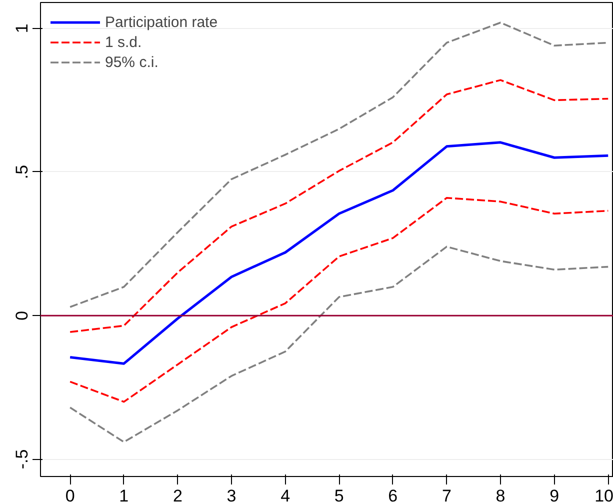  I want to click on x-tick-label: 10, so click(603, 495).